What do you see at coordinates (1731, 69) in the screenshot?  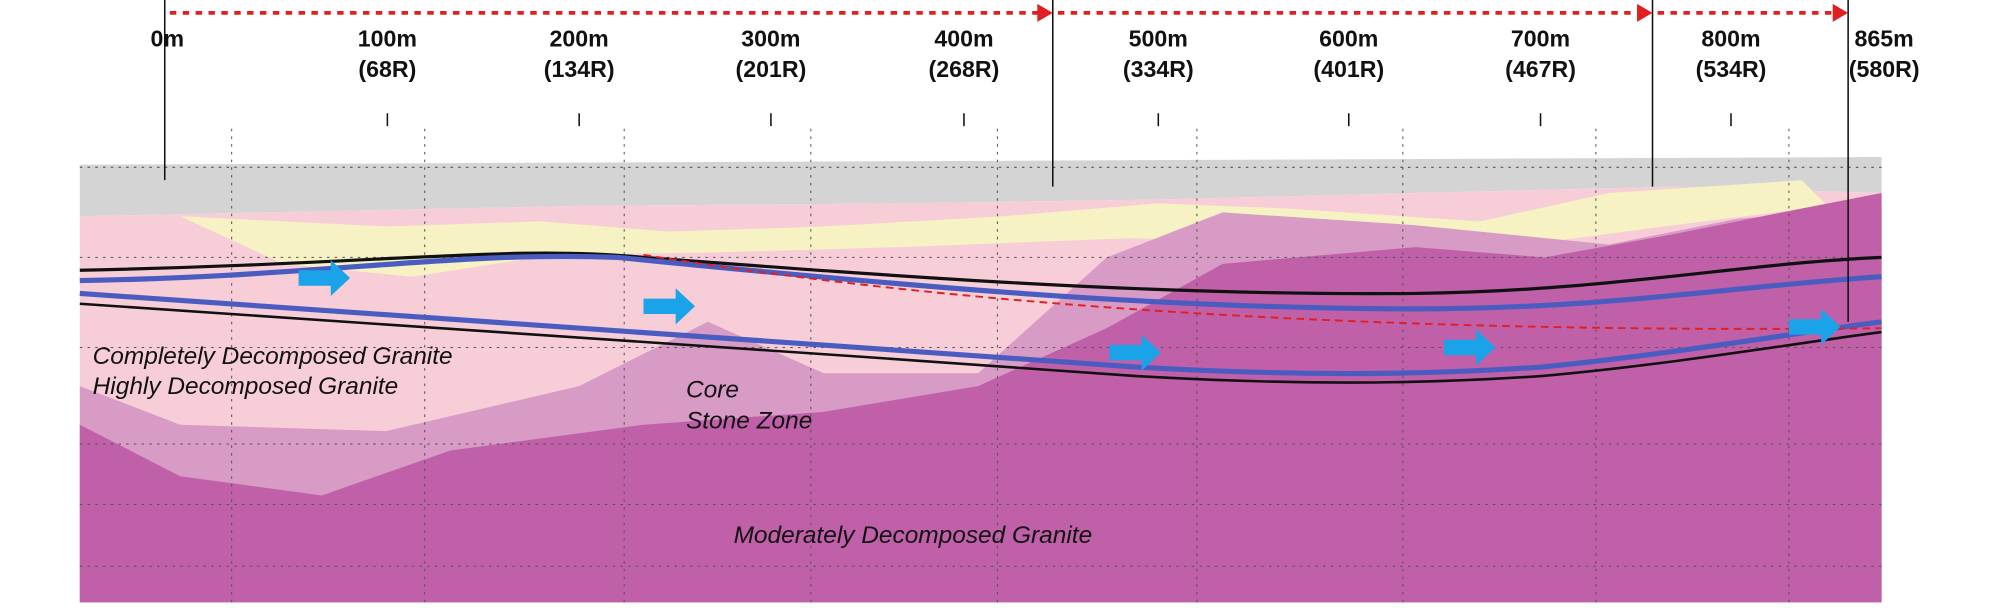 I see `ring-label: (534R)` at bounding box center [1731, 69].